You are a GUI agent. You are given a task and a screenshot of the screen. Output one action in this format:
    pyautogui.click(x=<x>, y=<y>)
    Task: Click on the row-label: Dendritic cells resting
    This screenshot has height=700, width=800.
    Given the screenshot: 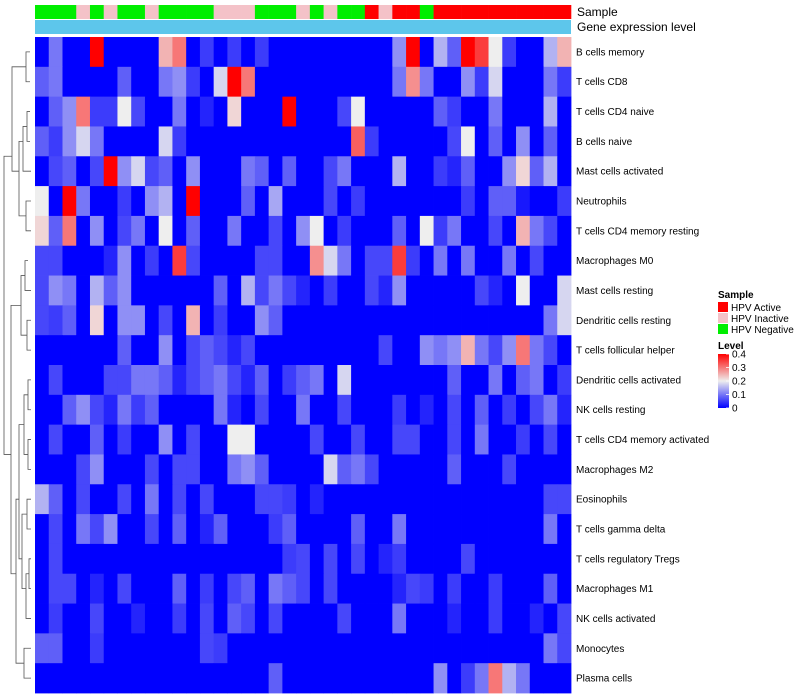 What is the action you would take?
    pyautogui.click(x=623, y=321)
    